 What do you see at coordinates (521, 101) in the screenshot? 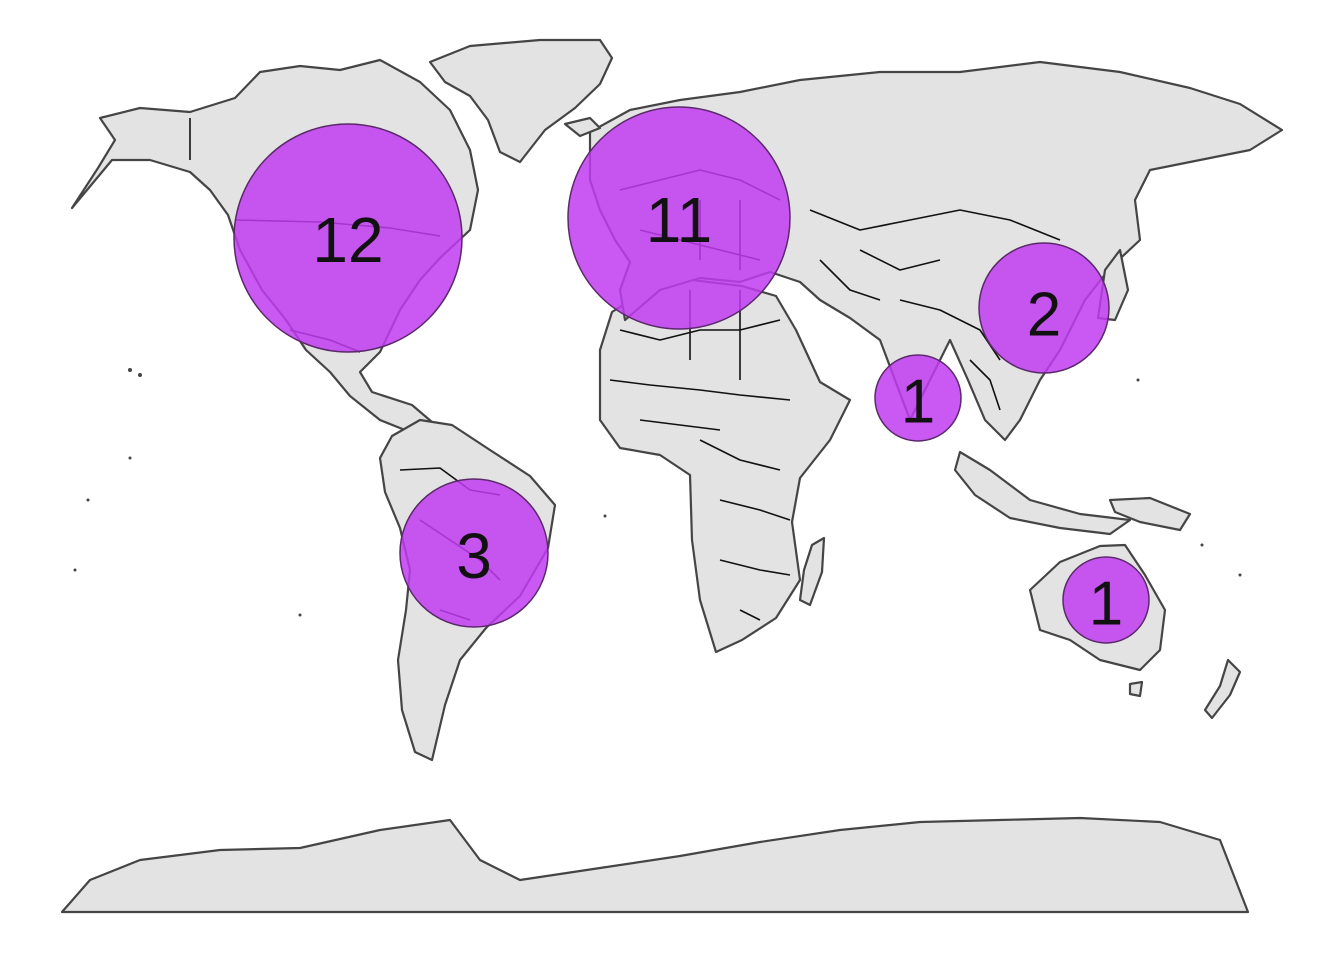
I see `landmass-greenland` at bounding box center [521, 101].